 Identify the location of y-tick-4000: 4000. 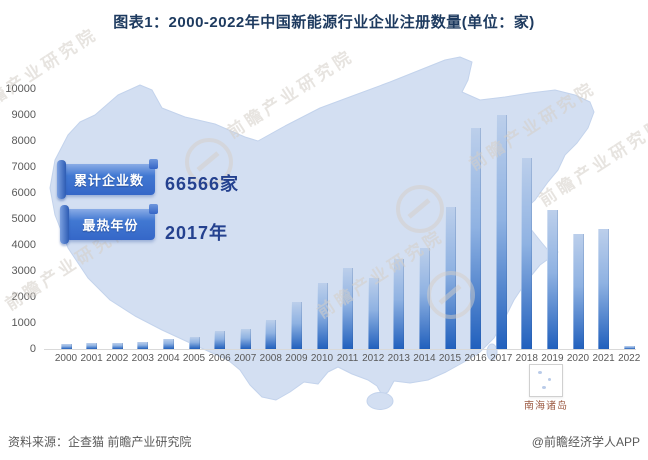
(23, 245).